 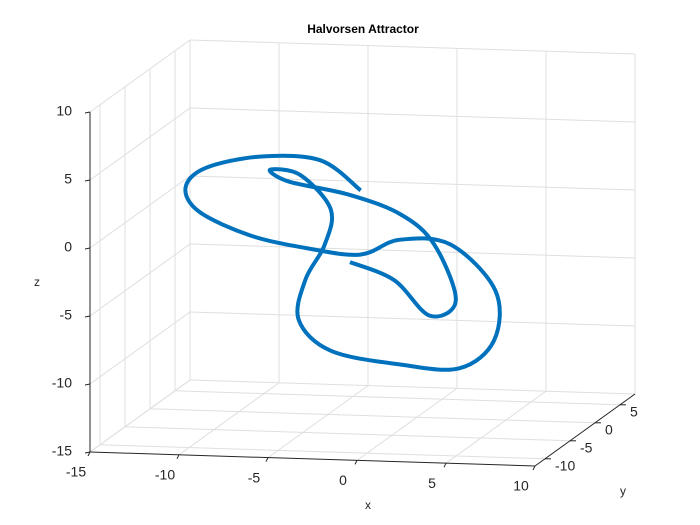 What do you see at coordinates (62, 383) in the screenshot?
I see `z-tick-label: -10` at bounding box center [62, 383].